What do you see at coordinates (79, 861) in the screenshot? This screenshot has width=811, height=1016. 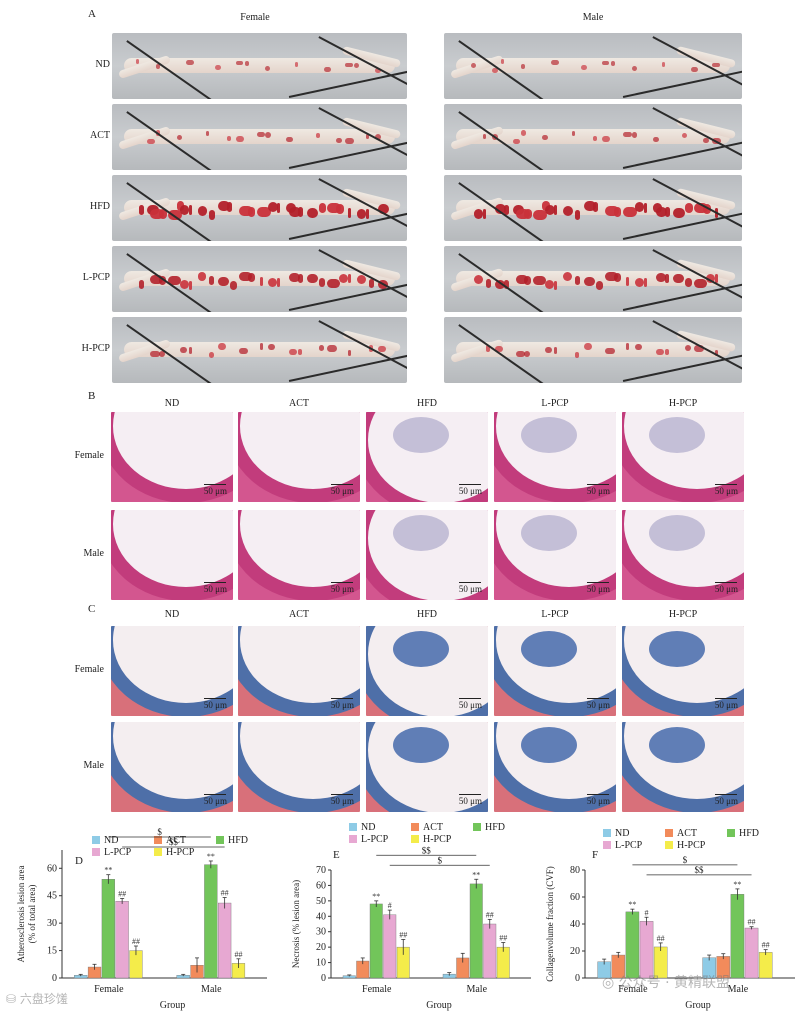 I see `chart-panel-label: D` at bounding box center [79, 861].